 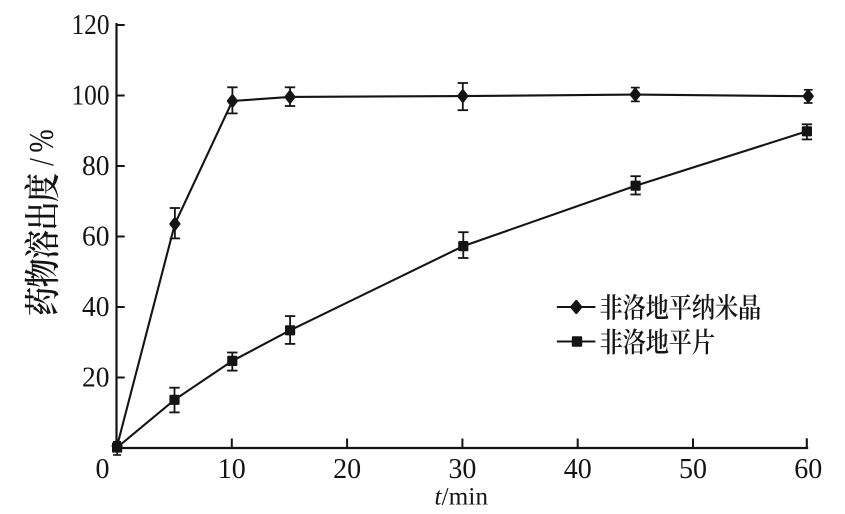 What do you see at coordinates (462, 469) in the screenshot?
I see `svg-text: 30` at bounding box center [462, 469].